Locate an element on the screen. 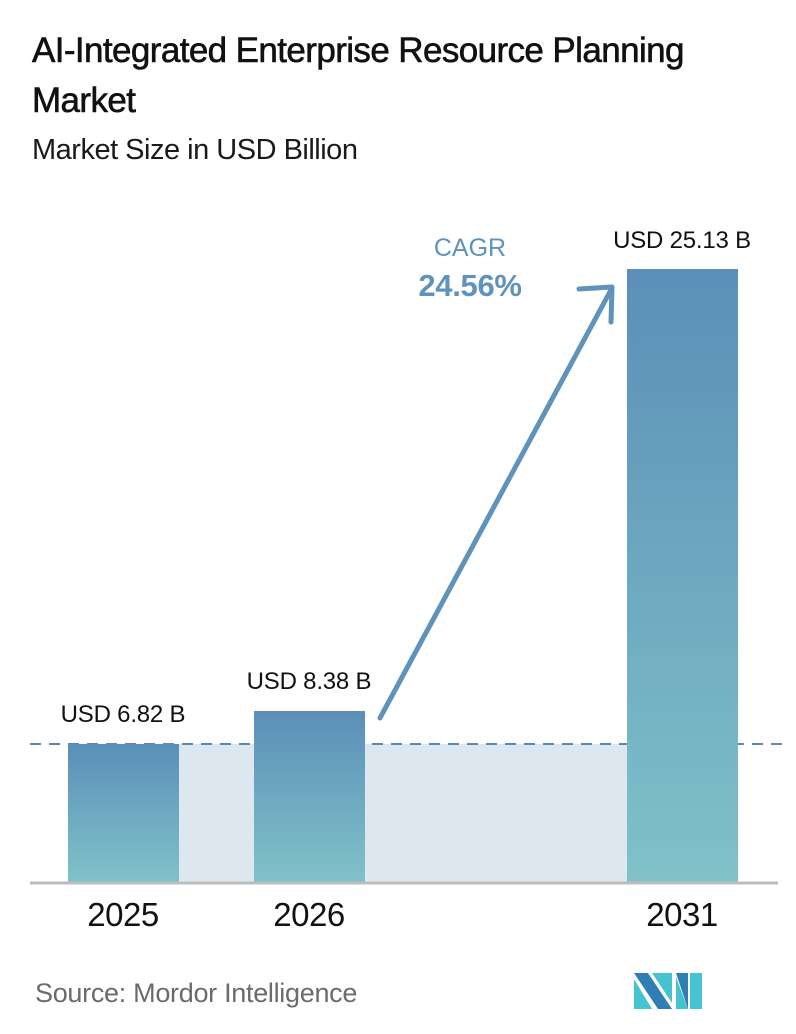  bar-2031 is located at coordinates (682, 575).